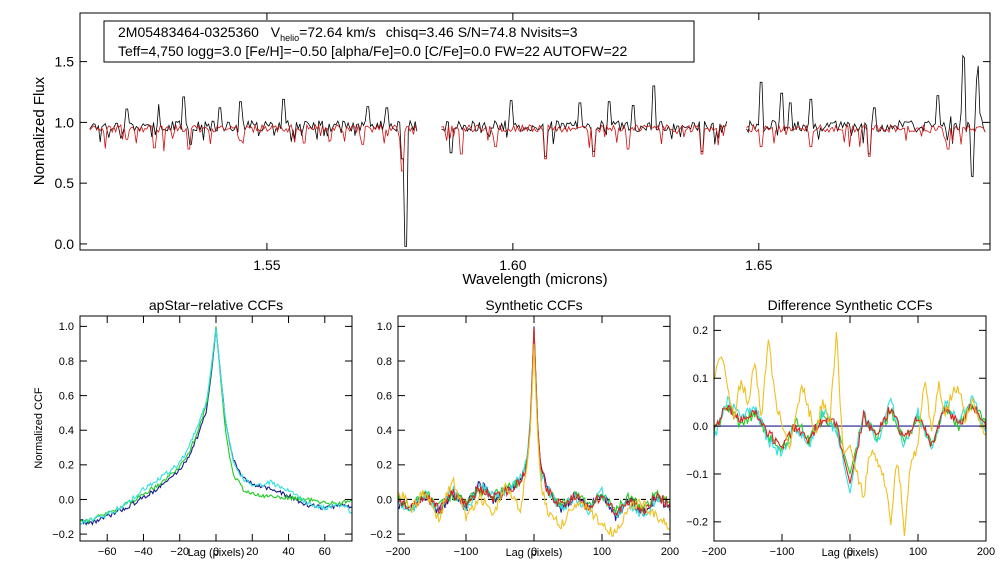  I want to click on ccf-apstar-ticks: −60 −40 −20 0 20 40 60 −0.2 0.0 0.2 0.4 0.6 0.8 1.0, so click(202, 437).